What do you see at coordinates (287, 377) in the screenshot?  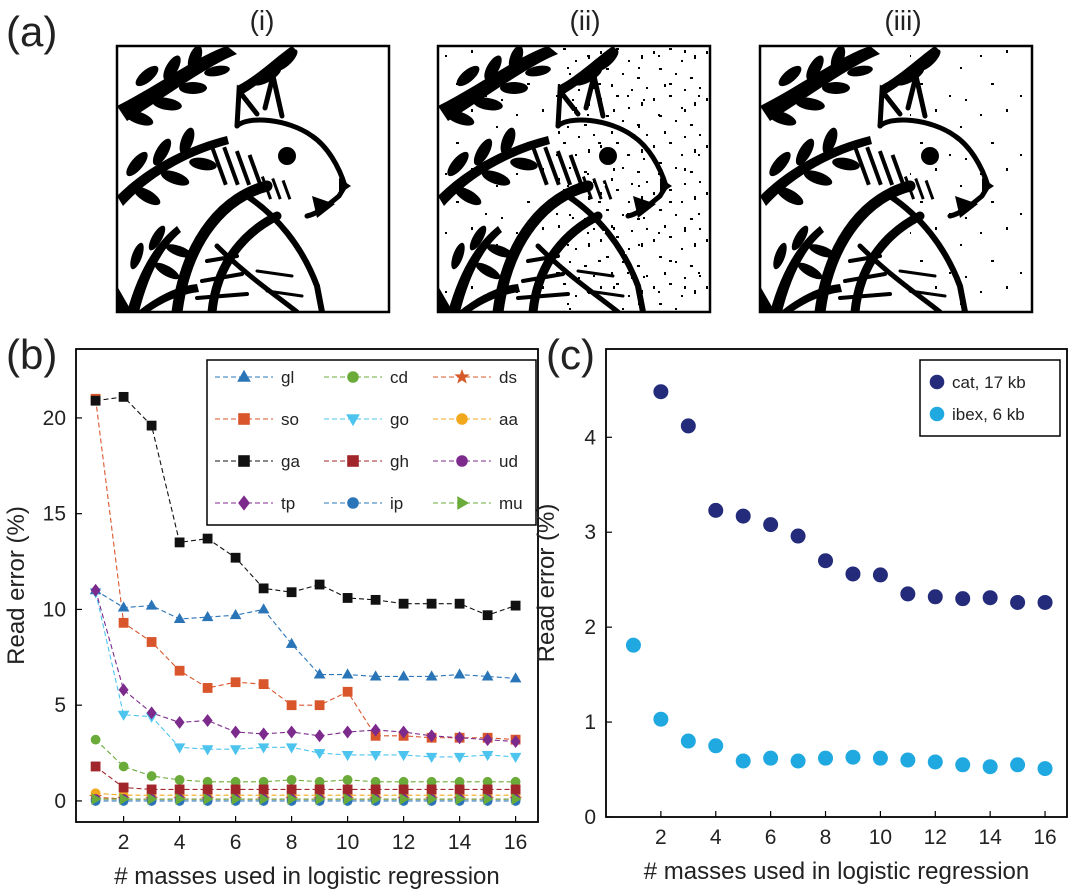 I see `legend-label-gl: gl` at bounding box center [287, 377].